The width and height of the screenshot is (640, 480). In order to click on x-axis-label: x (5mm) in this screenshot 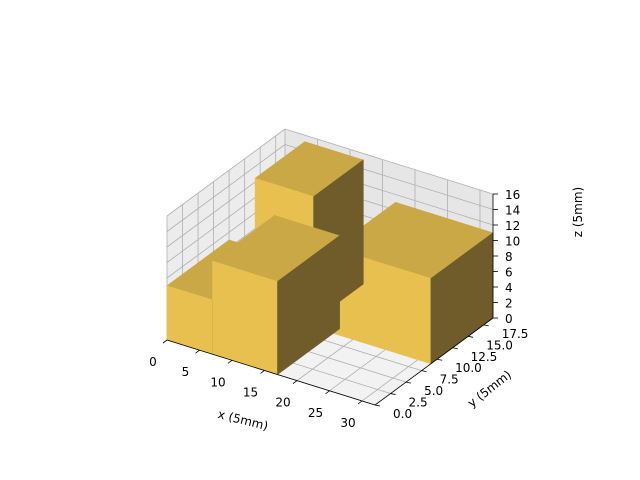, I will do `click(242, 420)`.